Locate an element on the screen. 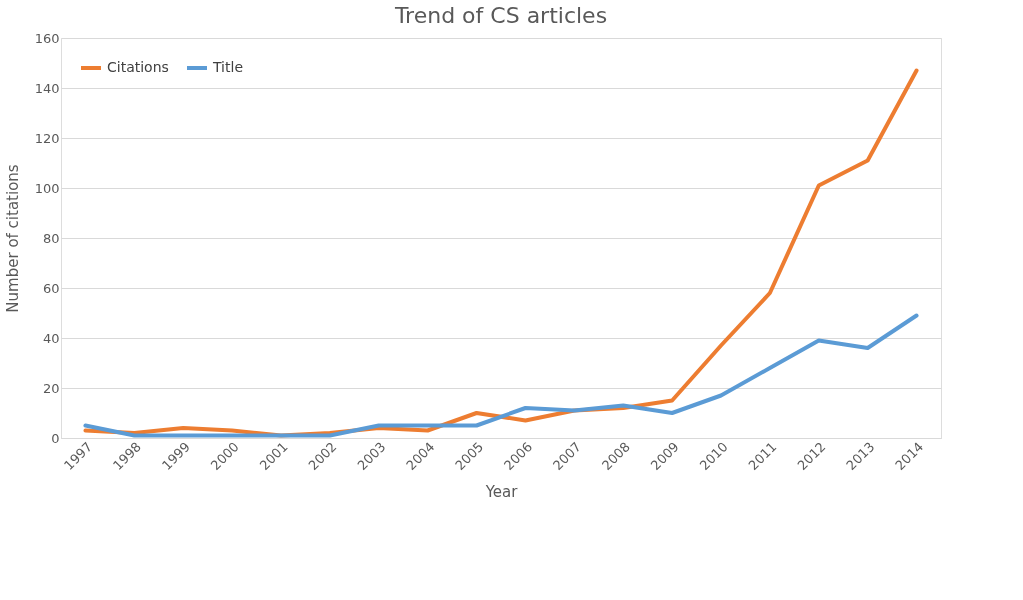 The width and height of the screenshot is (1023, 600). y-tick-label: 40 is located at coordinates (51, 338).